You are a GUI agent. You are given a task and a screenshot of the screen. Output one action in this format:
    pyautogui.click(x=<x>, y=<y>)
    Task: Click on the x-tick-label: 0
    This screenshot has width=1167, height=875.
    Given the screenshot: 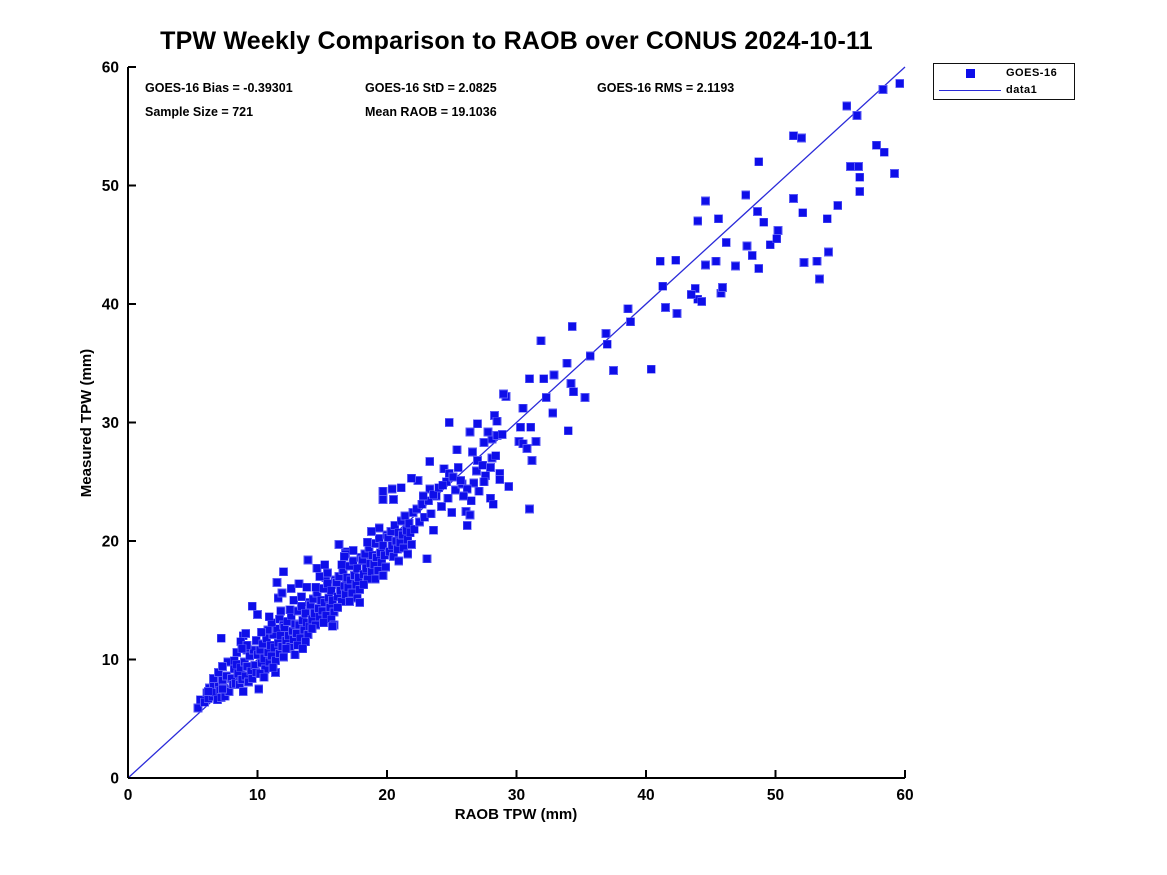 What is the action you would take?
    pyautogui.click(x=128, y=795)
    